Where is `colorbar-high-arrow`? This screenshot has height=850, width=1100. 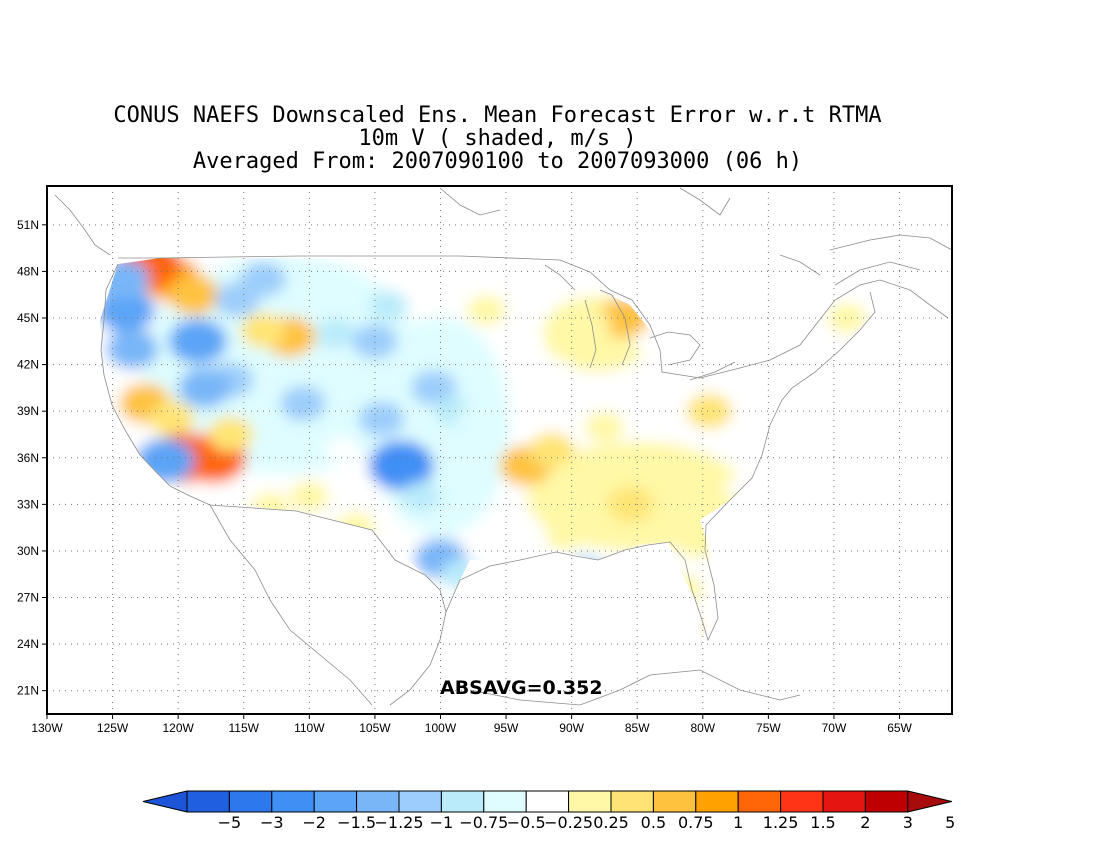
colorbar-high-arrow is located at coordinates (929, 801).